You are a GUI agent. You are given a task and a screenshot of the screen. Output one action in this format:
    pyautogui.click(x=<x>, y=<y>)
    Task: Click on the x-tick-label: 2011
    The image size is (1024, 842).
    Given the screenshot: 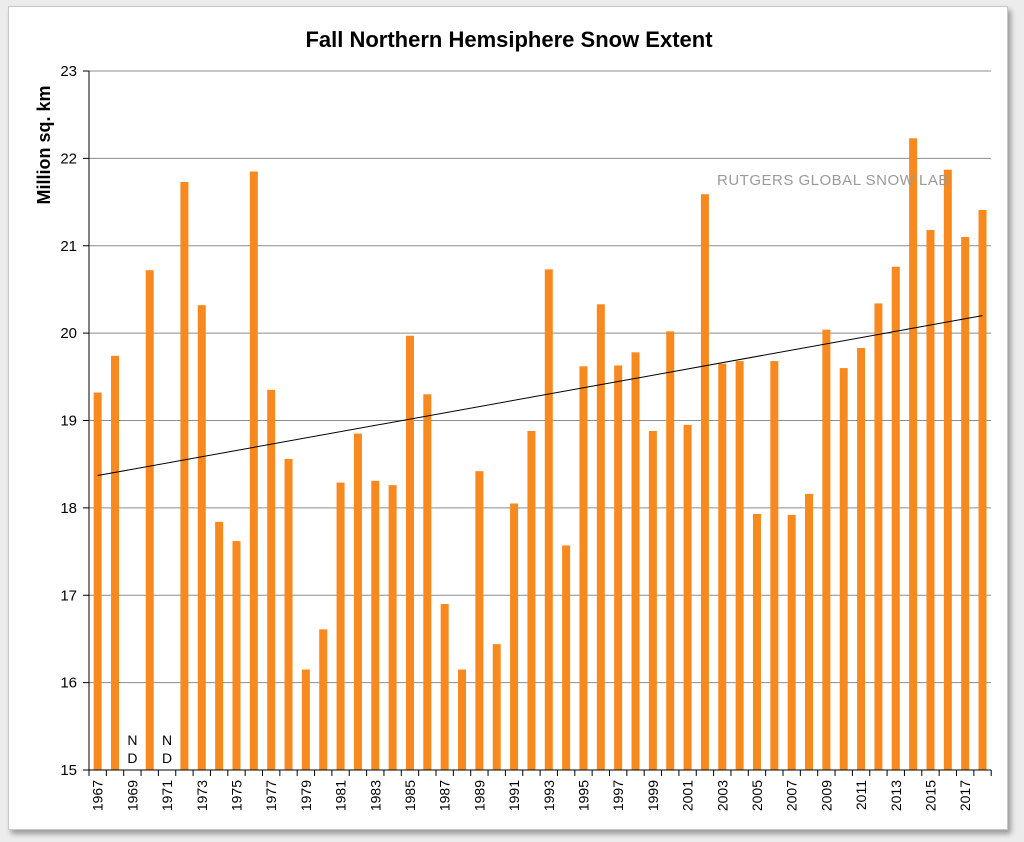 What is the action you would take?
    pyautogui.click(x=861, y=795)
    